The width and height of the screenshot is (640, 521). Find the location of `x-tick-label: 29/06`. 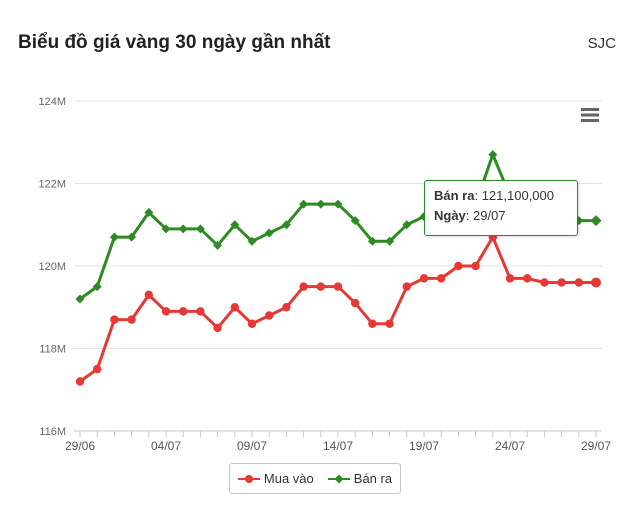

x-tick-label: 29/06 is located at coordinates (80, 446).